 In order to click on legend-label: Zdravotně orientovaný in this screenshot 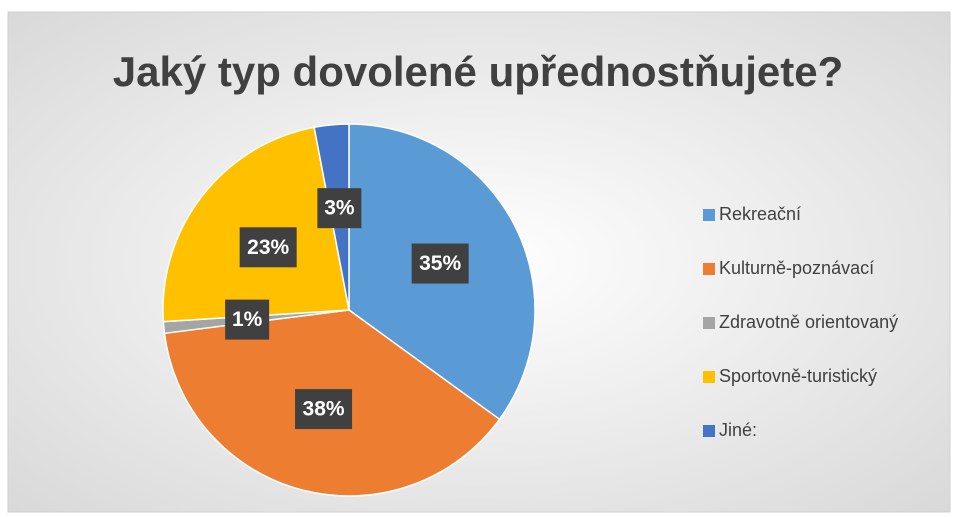, I will do `click(808, 322)`.